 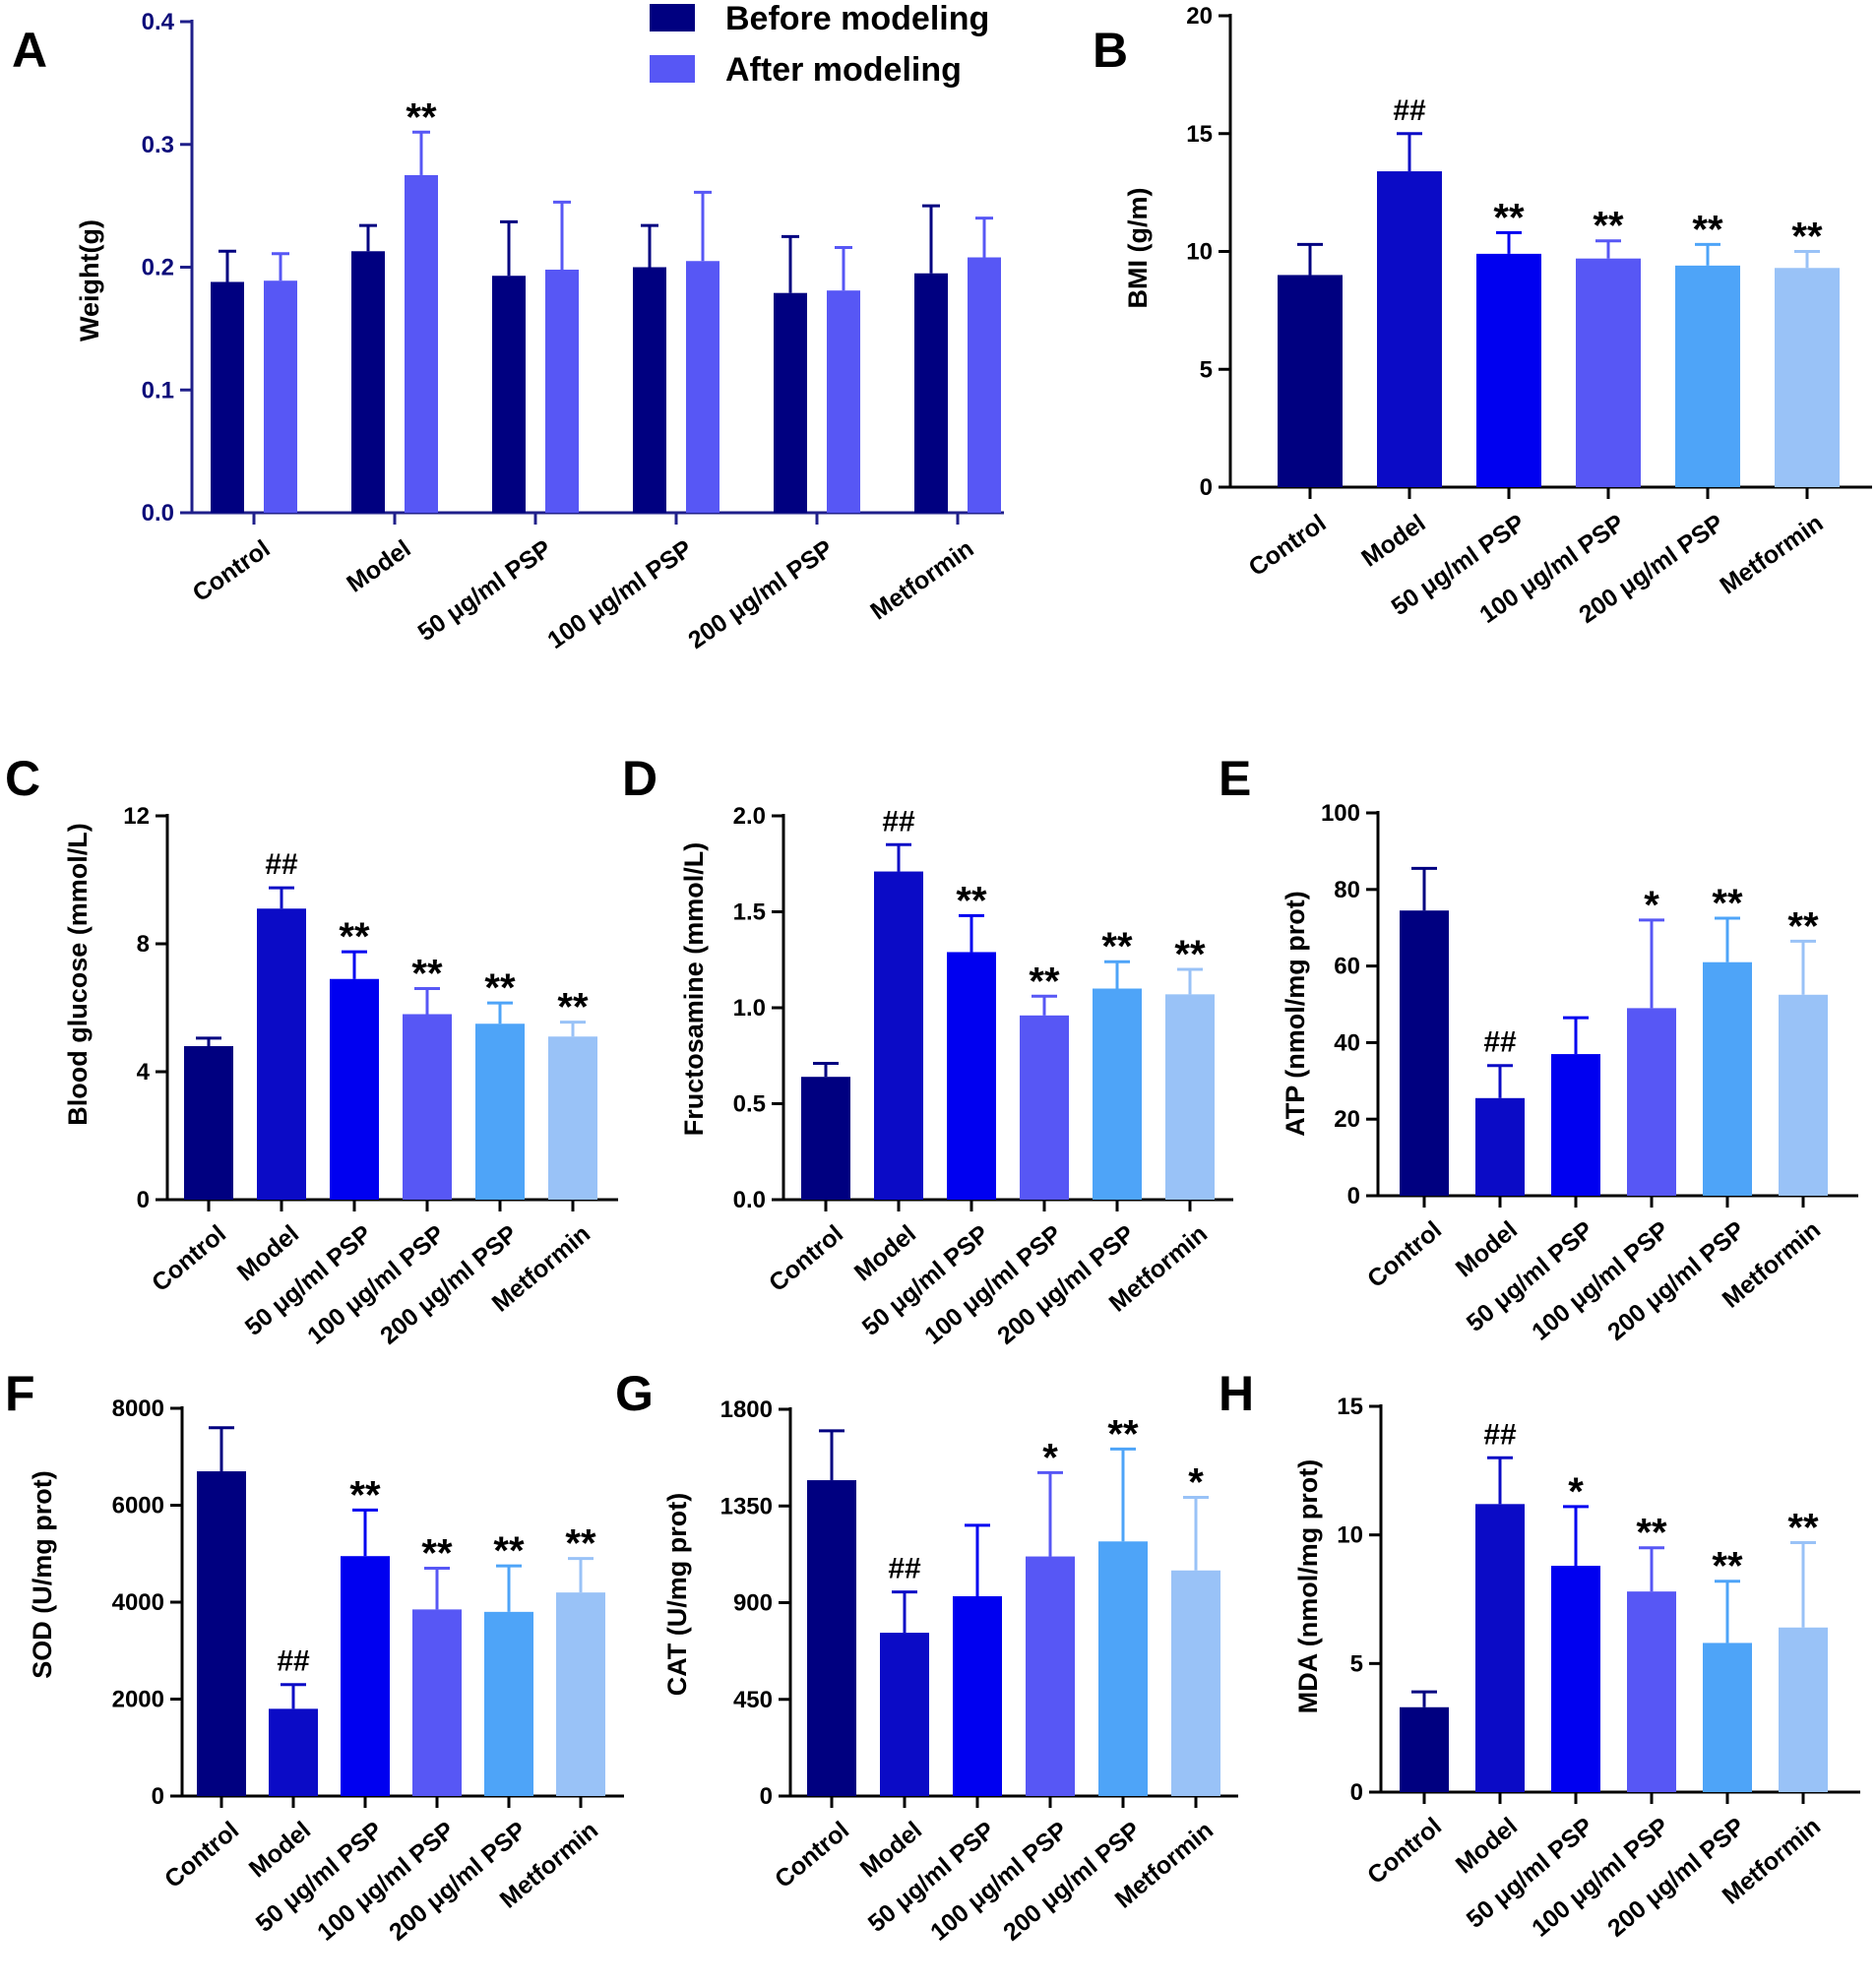 I want to click on y-tick-label-a: 0.1, so click(x=158, y=390).